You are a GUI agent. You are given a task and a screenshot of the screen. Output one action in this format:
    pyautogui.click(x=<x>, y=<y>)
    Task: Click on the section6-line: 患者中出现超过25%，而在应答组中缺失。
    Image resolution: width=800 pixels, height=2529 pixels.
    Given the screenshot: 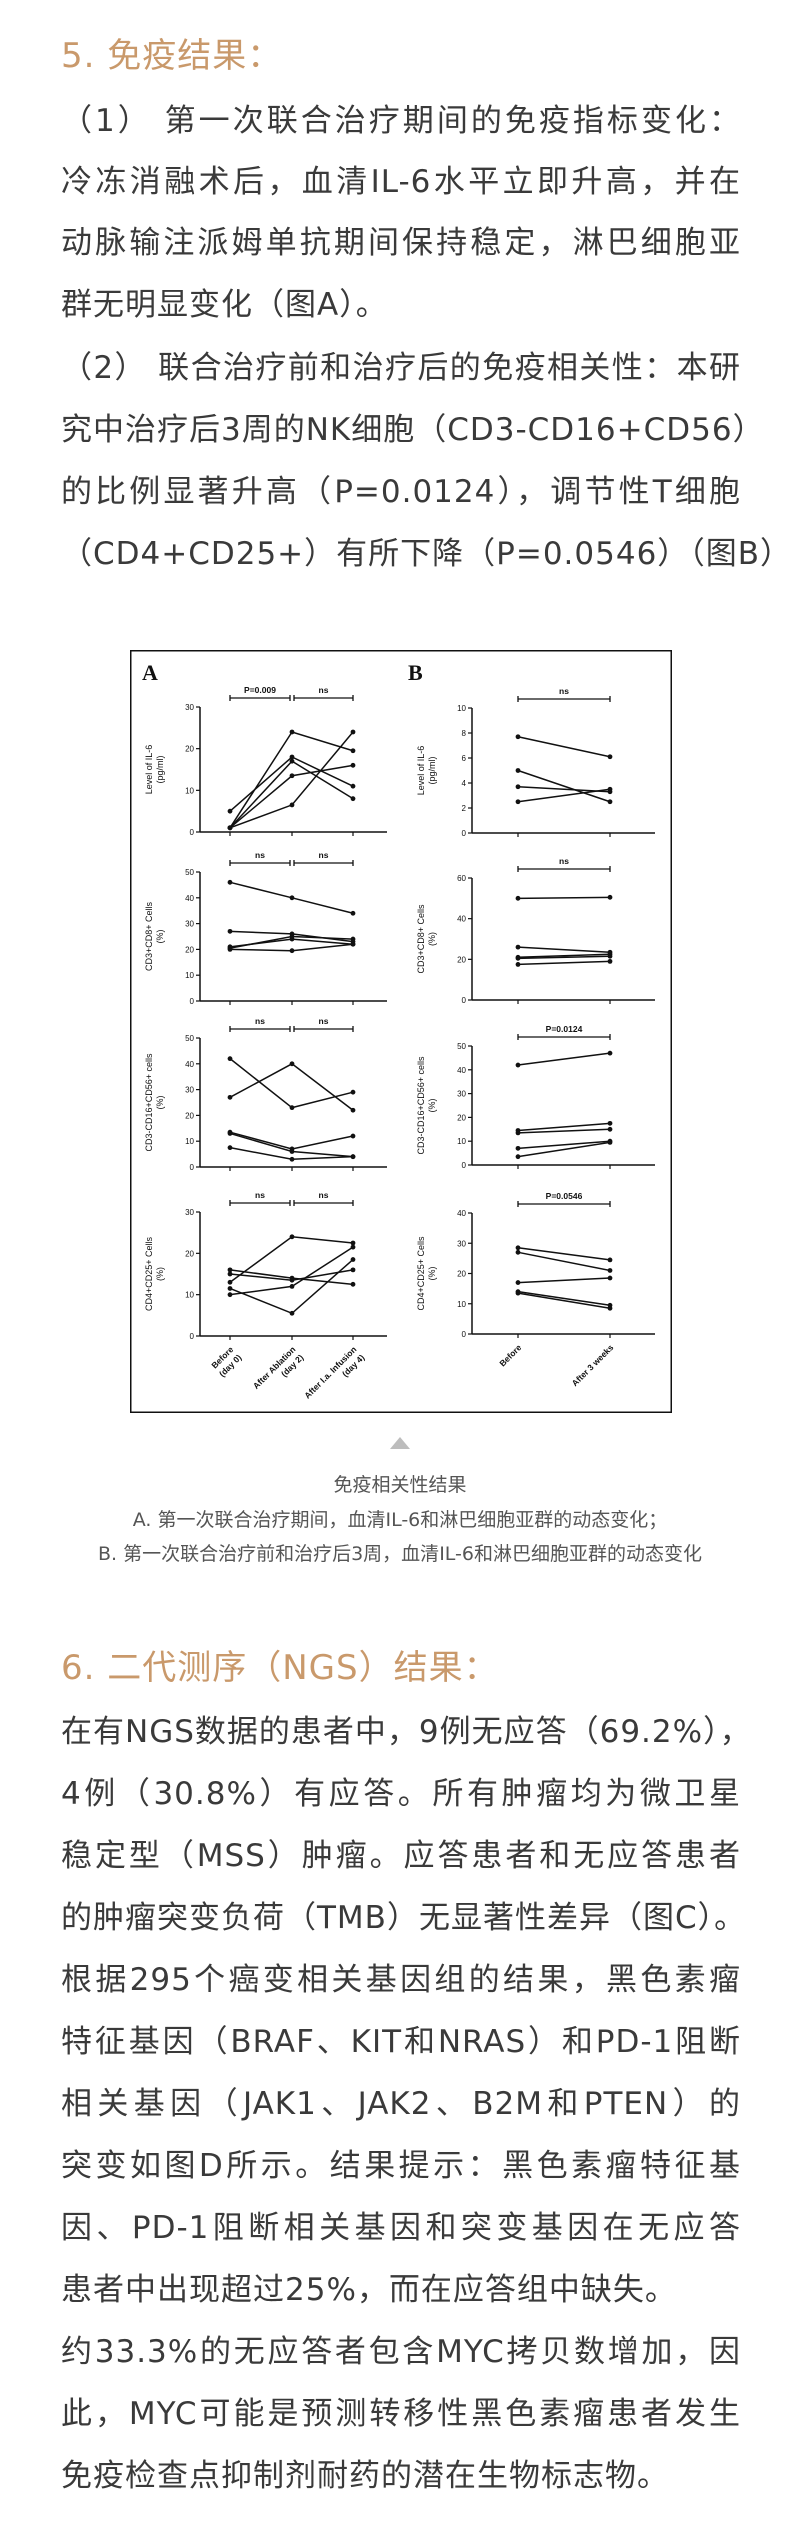 What is the action you would take?
    pyautogui.click(x=369, y=2290)
    